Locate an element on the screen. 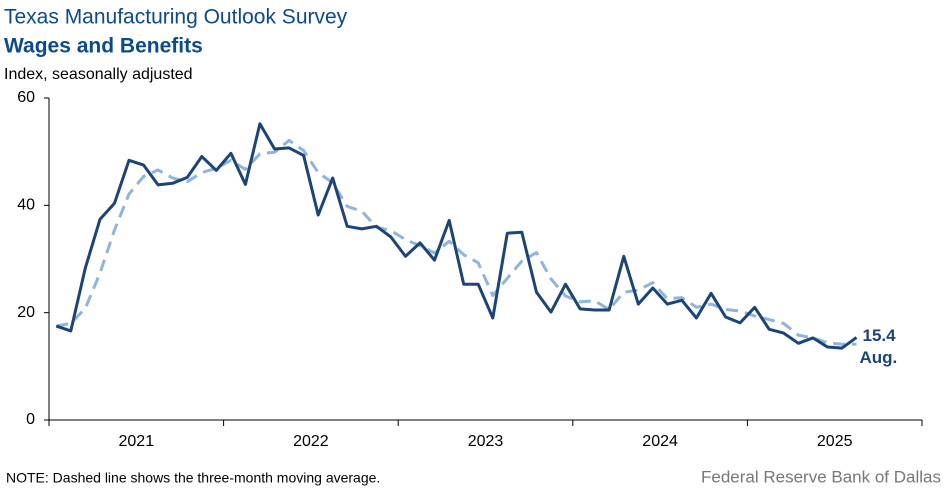  y-axis-label: Index, seasonally adjusted is located at coordinates (98, 74).